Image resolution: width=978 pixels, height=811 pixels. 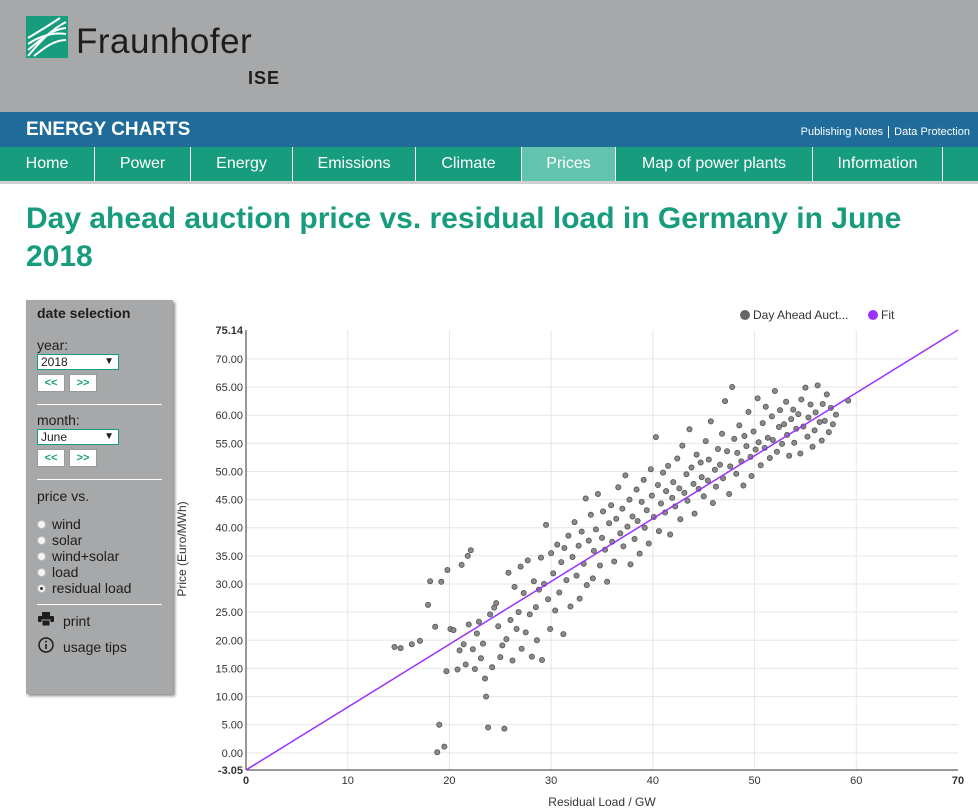 What do you see at coordinates (41, 556) in the screenshot?
I see `radio-button-icon` at bounding box center [41, 556].